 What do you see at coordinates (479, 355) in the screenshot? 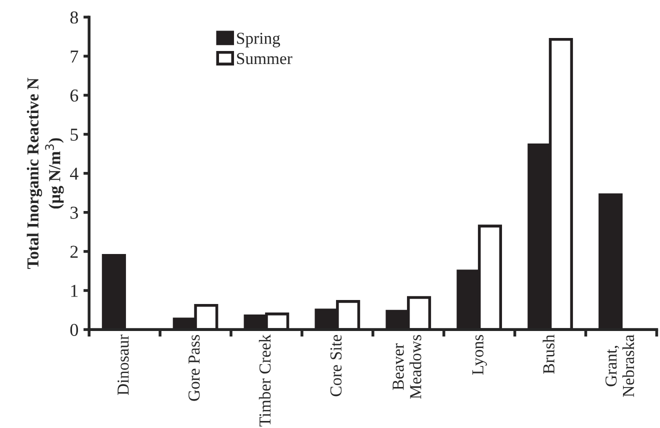
I see `x-tick-label: Lyons` at bounding box center [479, 355].